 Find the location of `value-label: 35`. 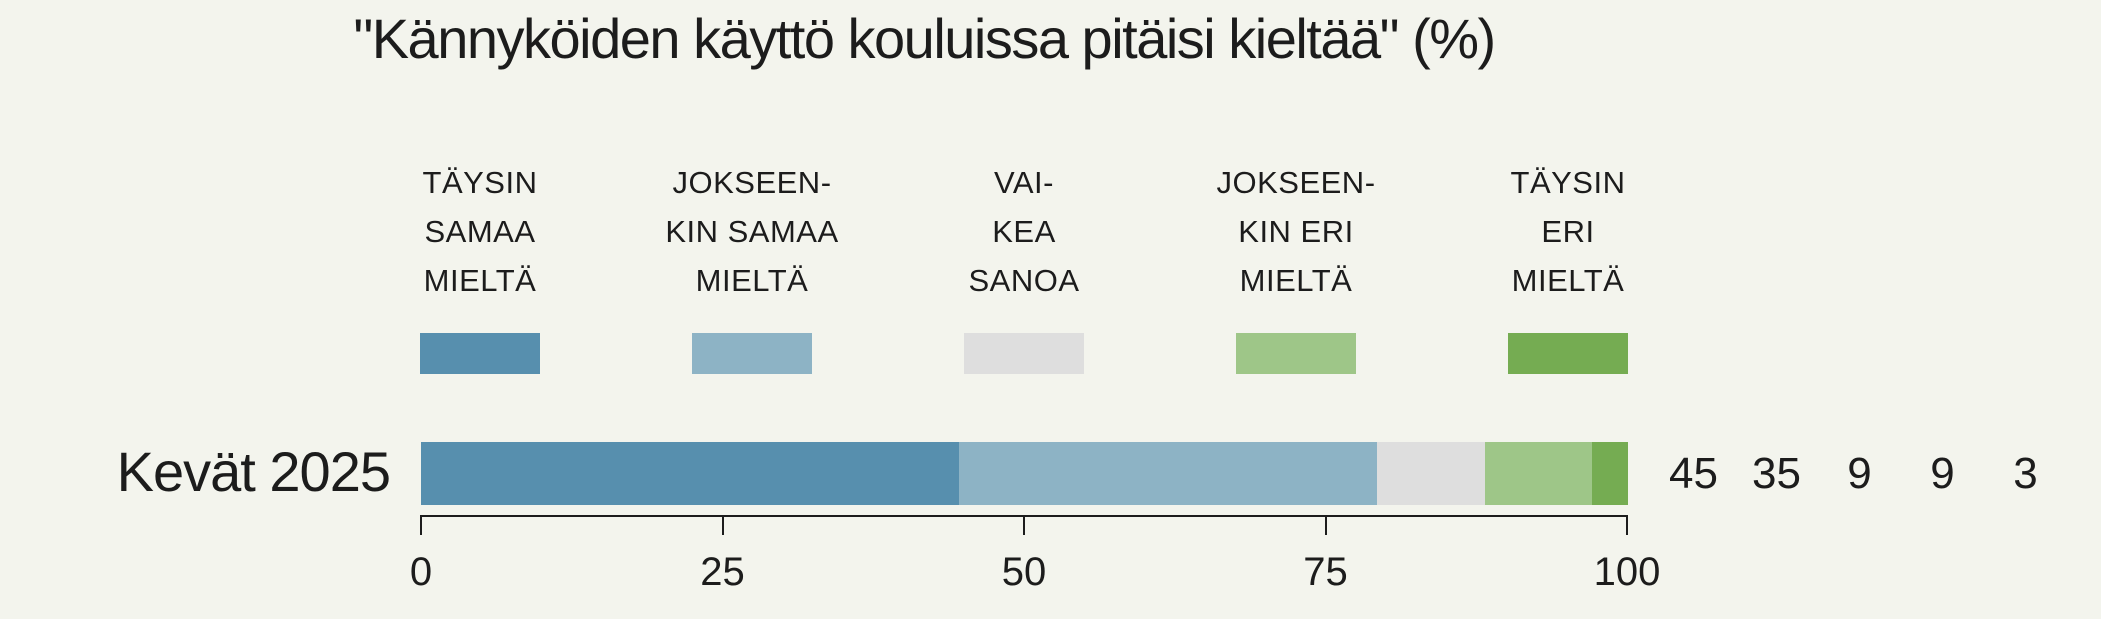

value-label: 35 is located at coordinates (1776, 473).